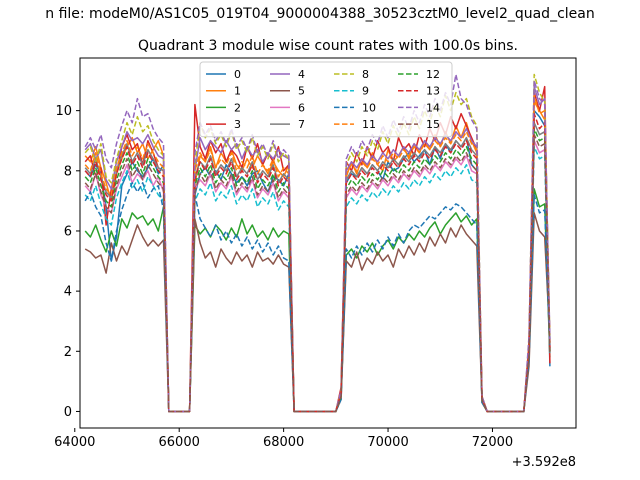 This screenshot has width=640, height=480. What do you see at coordinates (301, 107) in the screenshot?
I see `legend-label-6: 6` at bounding box center [301, 107].